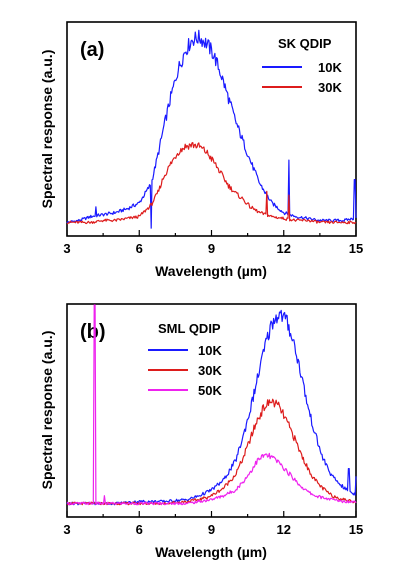 The image size is (407, 580). Describe the element at coordinates (47, 129) in the screenshot. I see `y-axis-title-a: Spectral response (a.u.)` at that location.